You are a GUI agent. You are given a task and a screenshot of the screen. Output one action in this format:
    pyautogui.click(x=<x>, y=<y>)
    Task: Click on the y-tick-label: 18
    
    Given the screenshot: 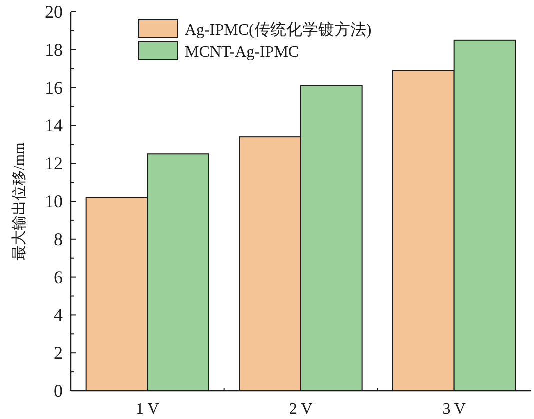 What is the action you would take?
    pyautogui.click(x=54, y=50)
    